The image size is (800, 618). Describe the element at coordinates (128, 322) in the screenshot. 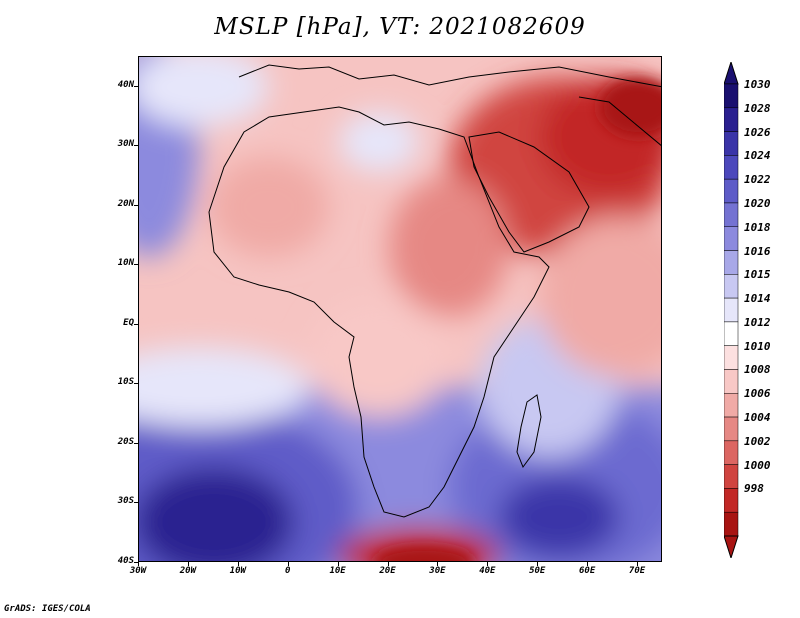

I see `lat-label-eq: EQ` at that location.